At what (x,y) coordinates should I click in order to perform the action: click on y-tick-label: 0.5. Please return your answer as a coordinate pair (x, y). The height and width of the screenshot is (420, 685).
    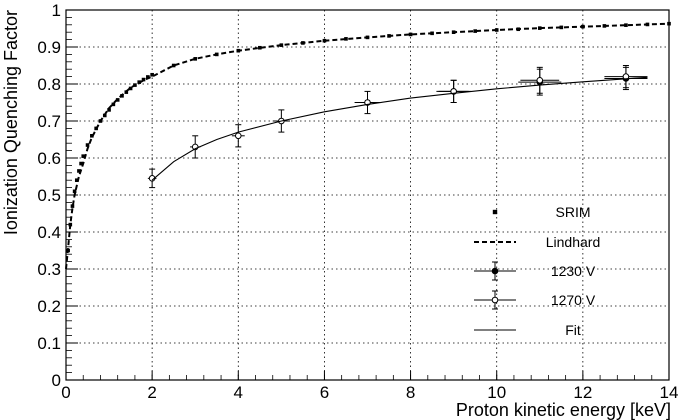
    Looking at the image, I should click on (49, 195).